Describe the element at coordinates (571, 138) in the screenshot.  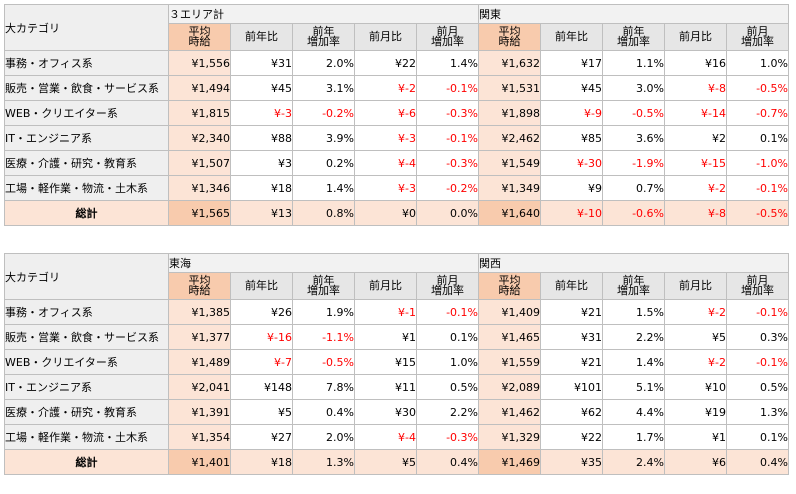
I see `cell-yoy: ¥85` at that location.